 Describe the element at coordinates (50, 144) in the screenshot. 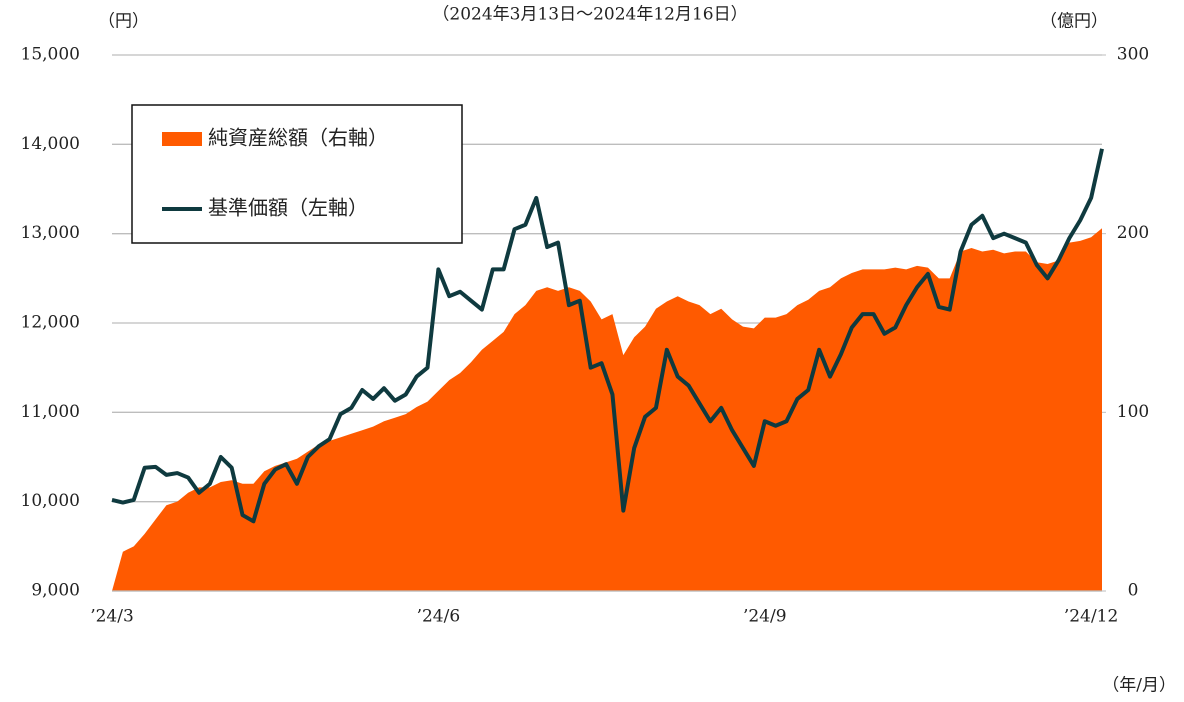

I see `y-tick-label: 14,000` at that location.